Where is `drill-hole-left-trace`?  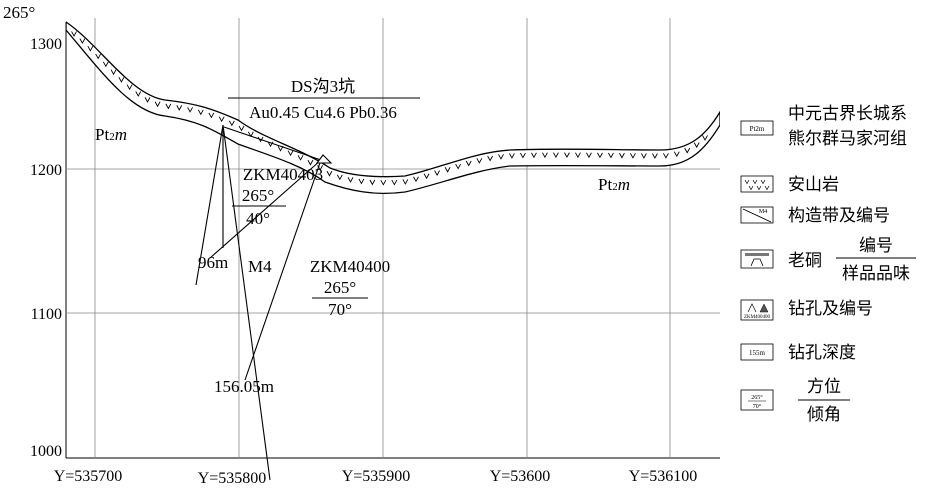 drill-hole-left-trace is located at coordinates (209, 205).